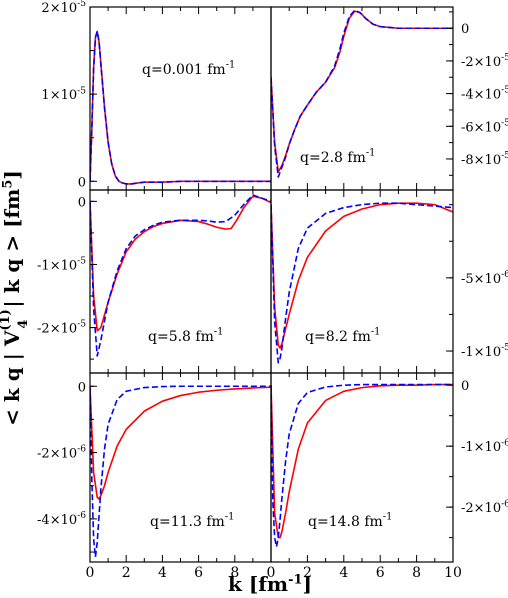  Describe the element at coordinates (63, 94) in the screenshot. I see `y-tick-label: 1×10⁻⁵` at that location.